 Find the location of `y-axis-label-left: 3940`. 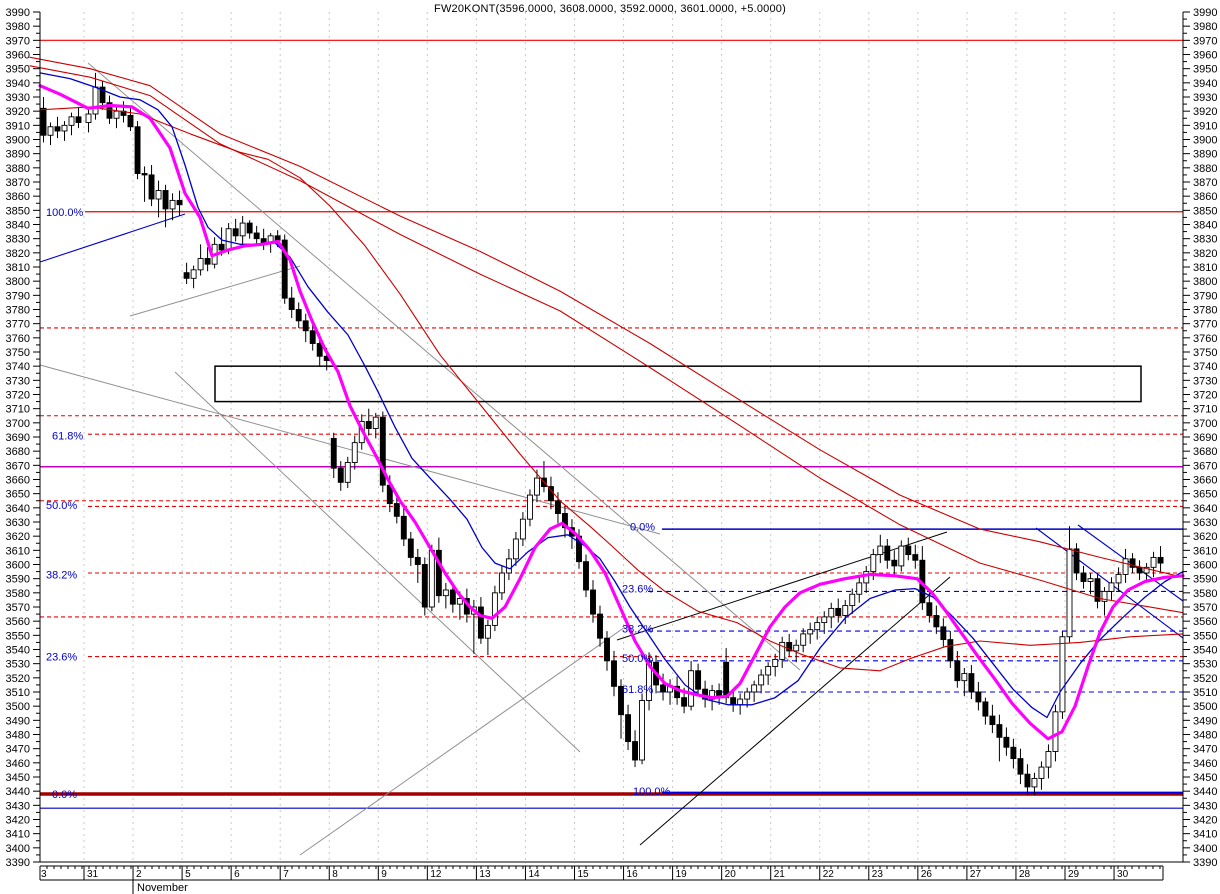

y-axis-label-left: 3940 is located at coordinates (18, 84).